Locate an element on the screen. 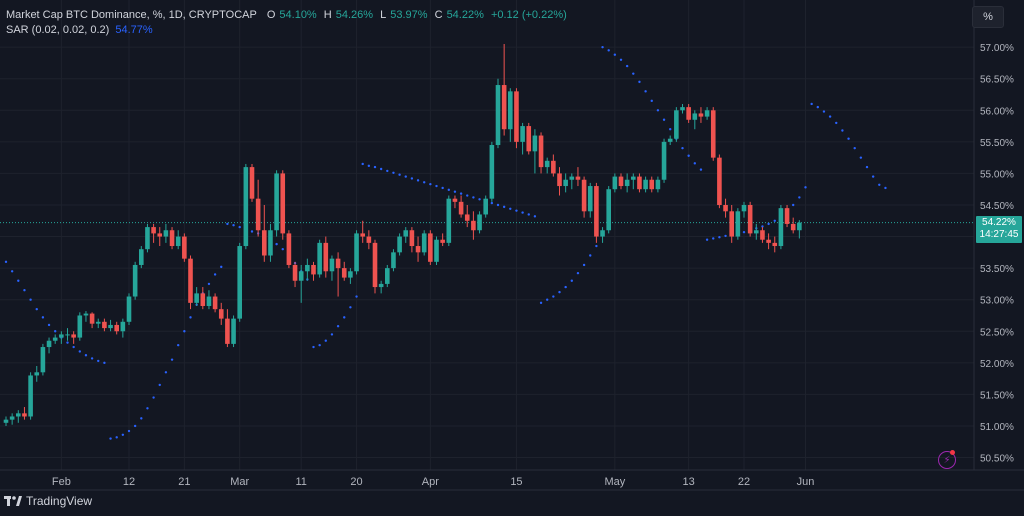 This screenshot has width=1024, height=516. notification-dot is located at coordinates (952, 452).